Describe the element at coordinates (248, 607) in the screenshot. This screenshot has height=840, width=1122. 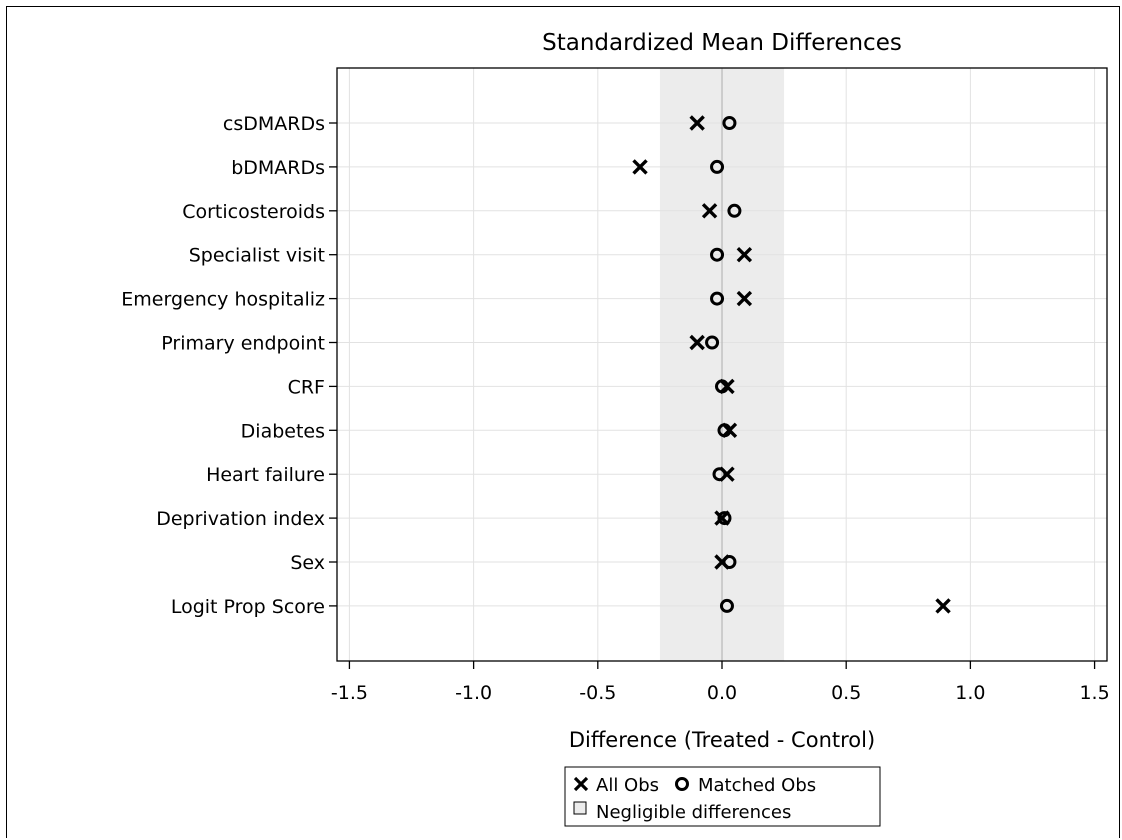
I see `y-tick-label: Logit Prop Score` at that location.